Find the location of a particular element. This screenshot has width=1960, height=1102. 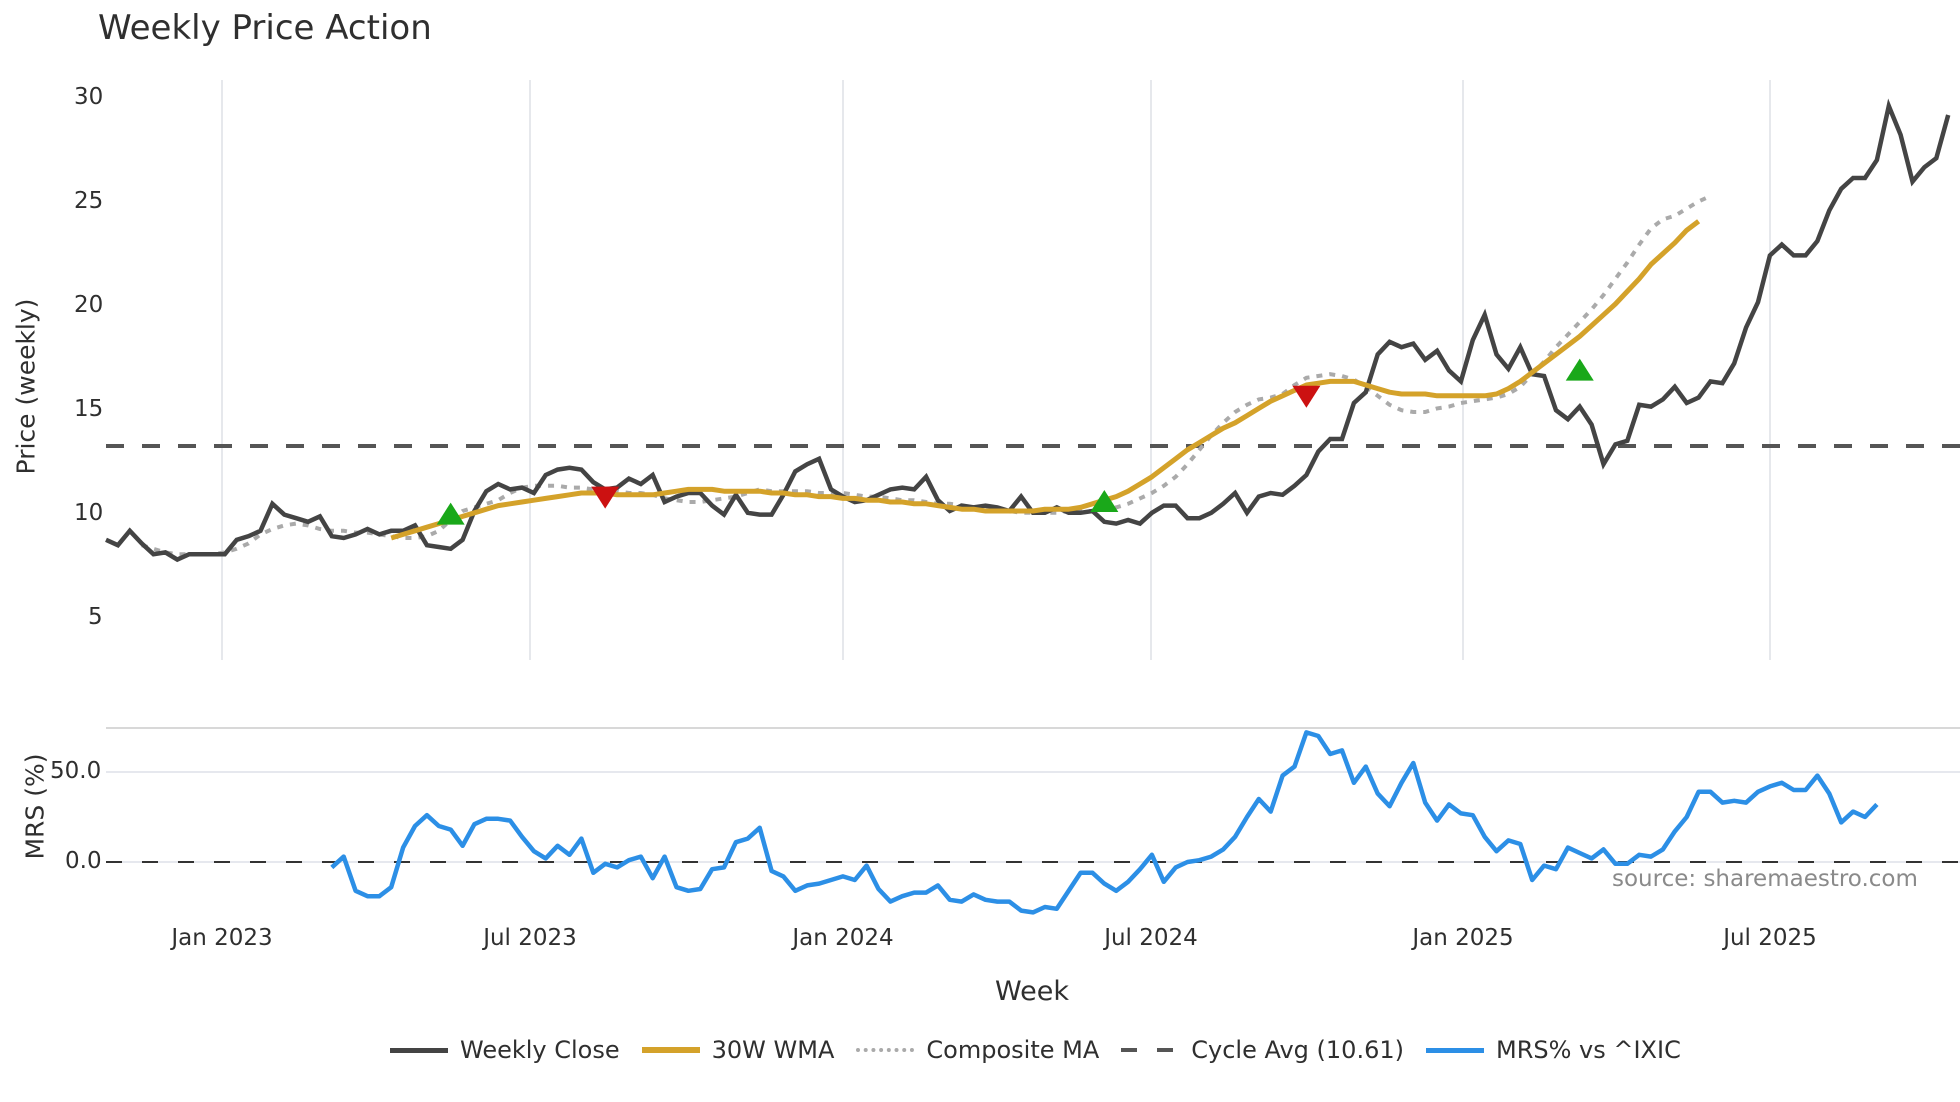

price-tick-25: 25 is located at coordinates (89, 201).